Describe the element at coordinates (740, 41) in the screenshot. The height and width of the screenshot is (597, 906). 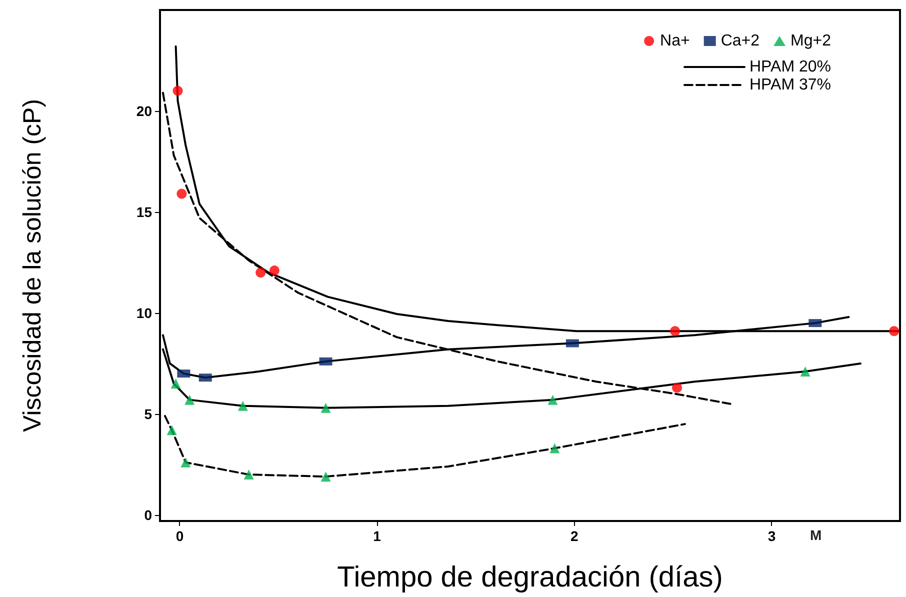
I see `legend-label: Ca+2` at that location.